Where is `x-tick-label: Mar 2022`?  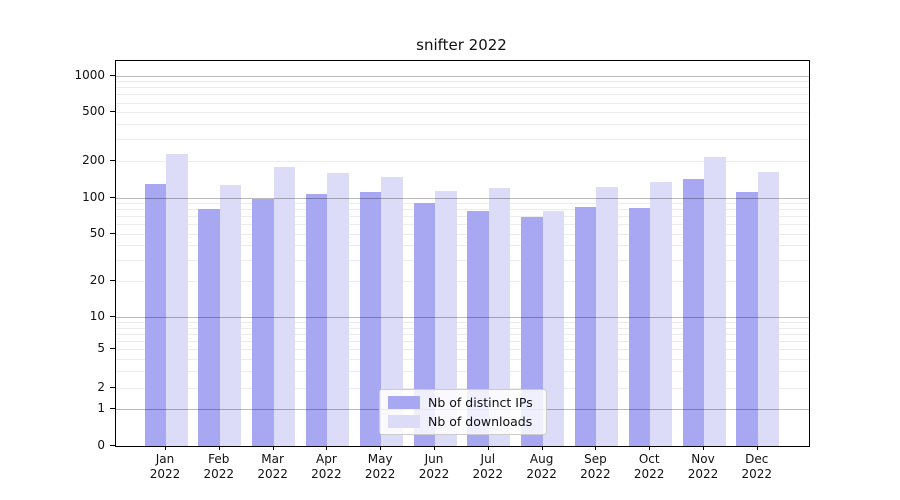
x-tick-label: Mar 2022 is located at coordinates (272, 466).